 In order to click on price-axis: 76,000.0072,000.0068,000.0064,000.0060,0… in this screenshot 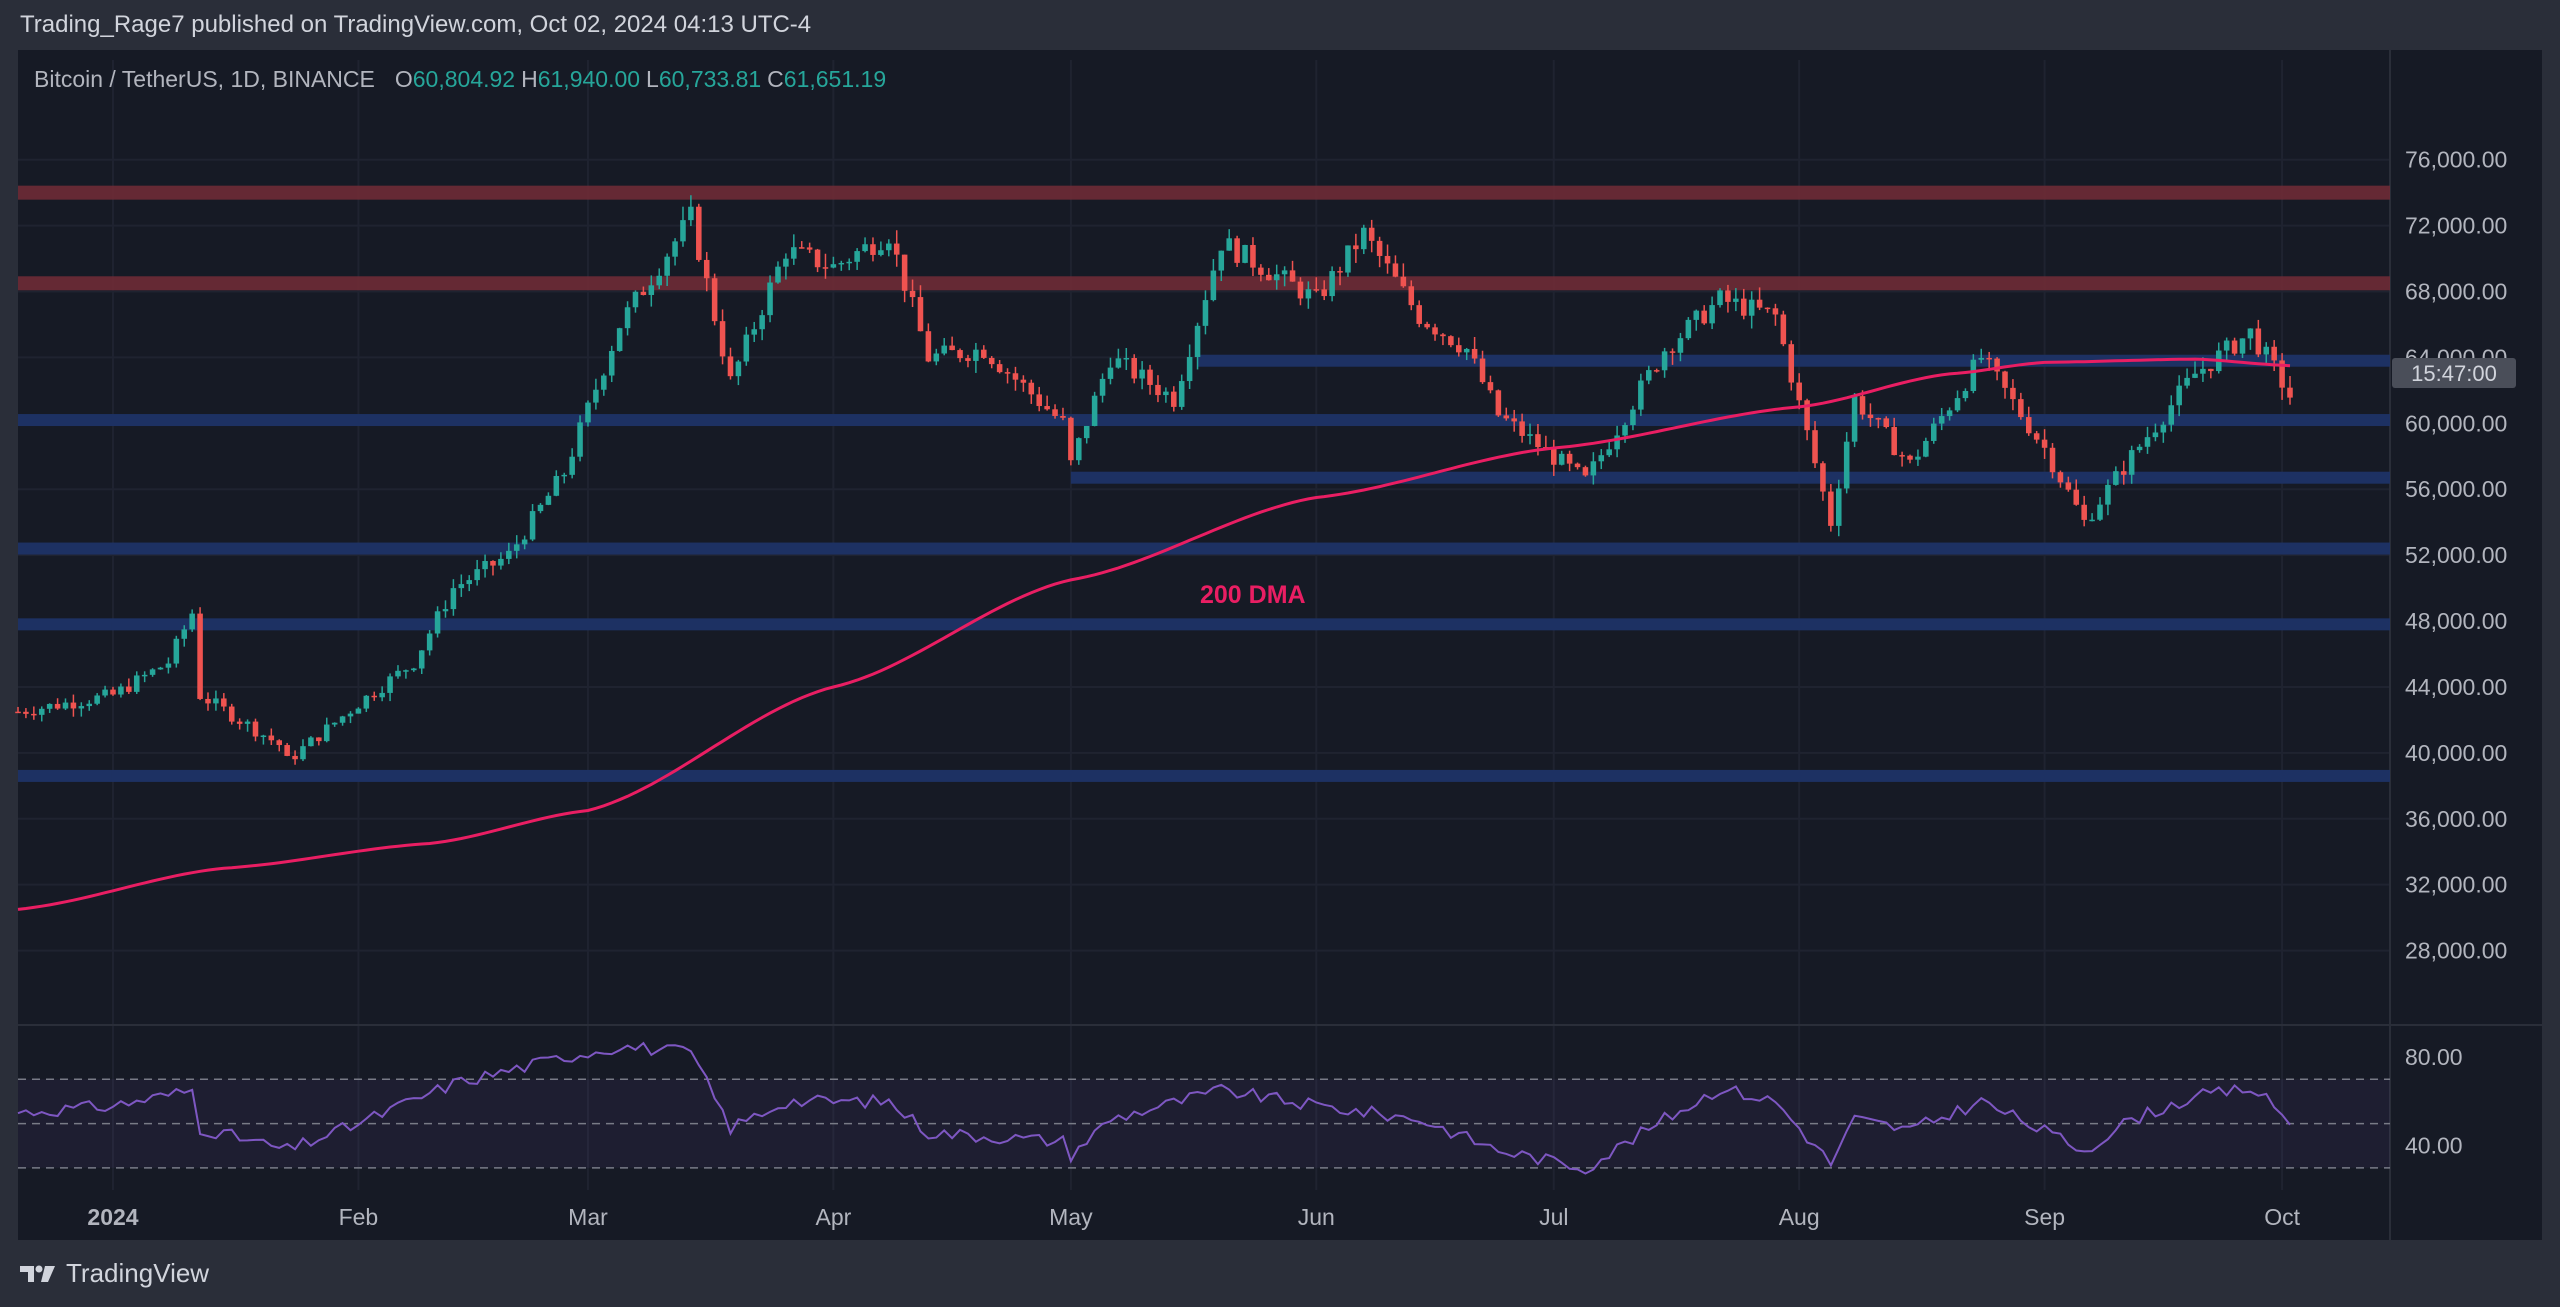, I will do `click(2456, 555)`.